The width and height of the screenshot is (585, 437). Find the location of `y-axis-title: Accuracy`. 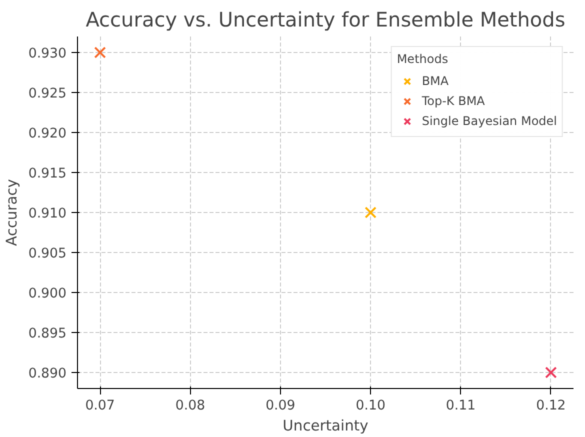

y-axis-title: Accuracy is located at coordinates (11, 212).